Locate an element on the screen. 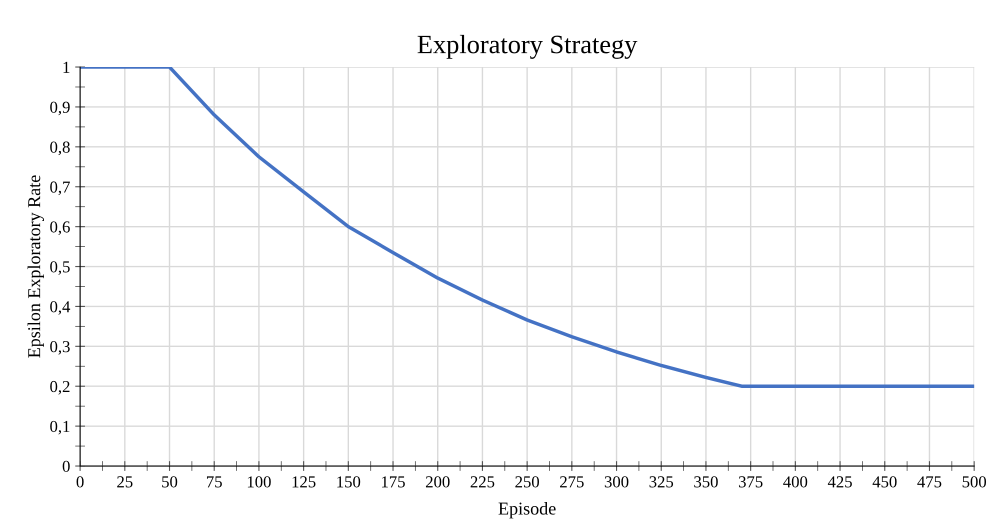  y-tick-label: 0,2 is located at coordinates (60, 387).